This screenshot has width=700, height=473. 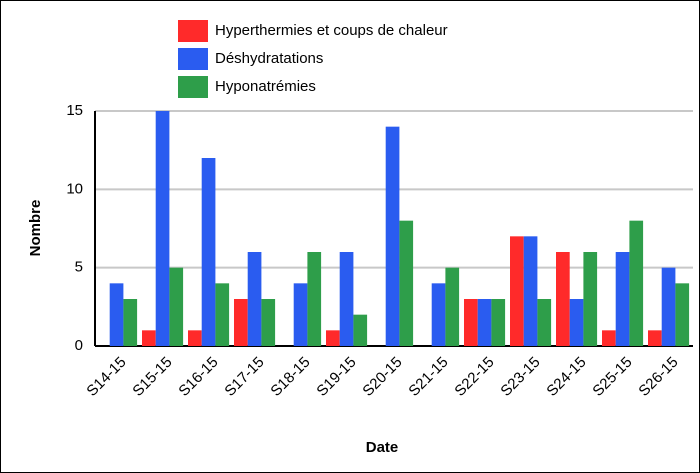 What do you see at coordinates (79, 345) in the screenshot?
I see `y-tick-label: 0` at bounding box center [79, 345].